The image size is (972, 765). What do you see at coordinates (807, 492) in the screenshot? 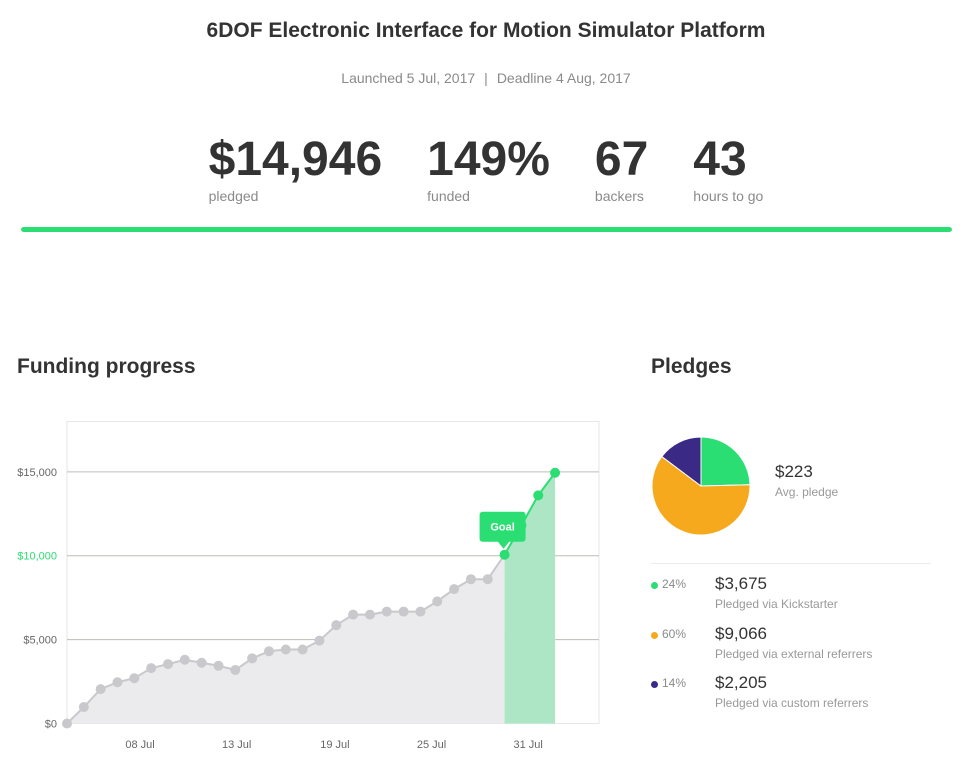
I see `avg-pledge-label: Avg. pledge` at bounding box center [807, 492].